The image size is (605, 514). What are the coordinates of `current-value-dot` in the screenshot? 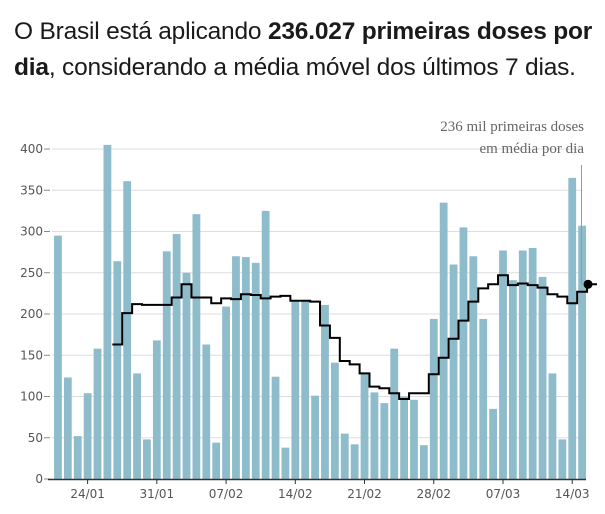 It's located at (588, 284).